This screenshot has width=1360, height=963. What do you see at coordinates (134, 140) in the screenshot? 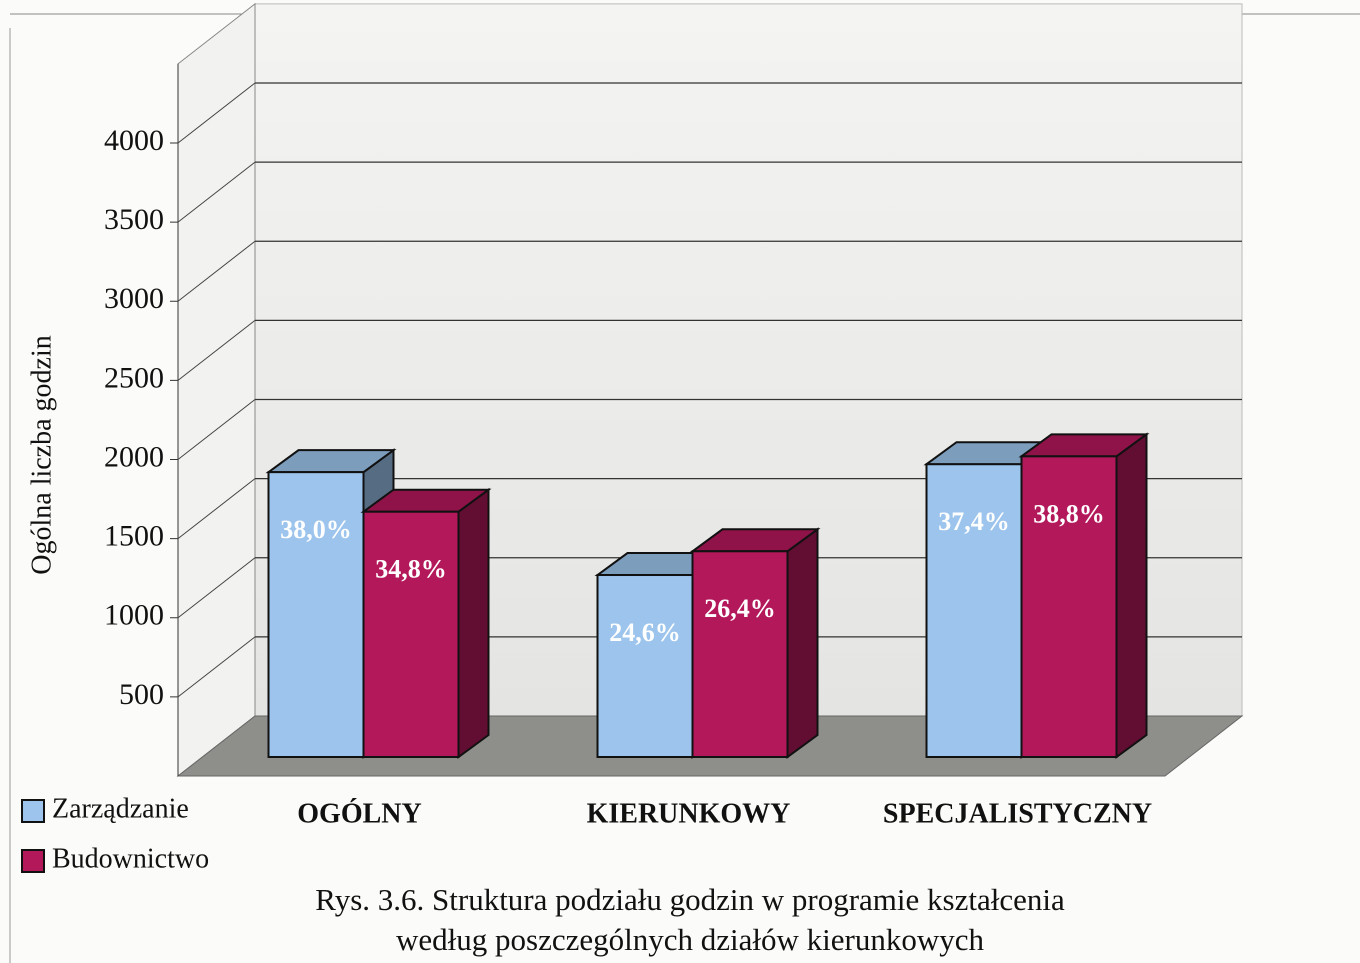
I see `y-tick-label: 4000` at bounding box center [134, 140].